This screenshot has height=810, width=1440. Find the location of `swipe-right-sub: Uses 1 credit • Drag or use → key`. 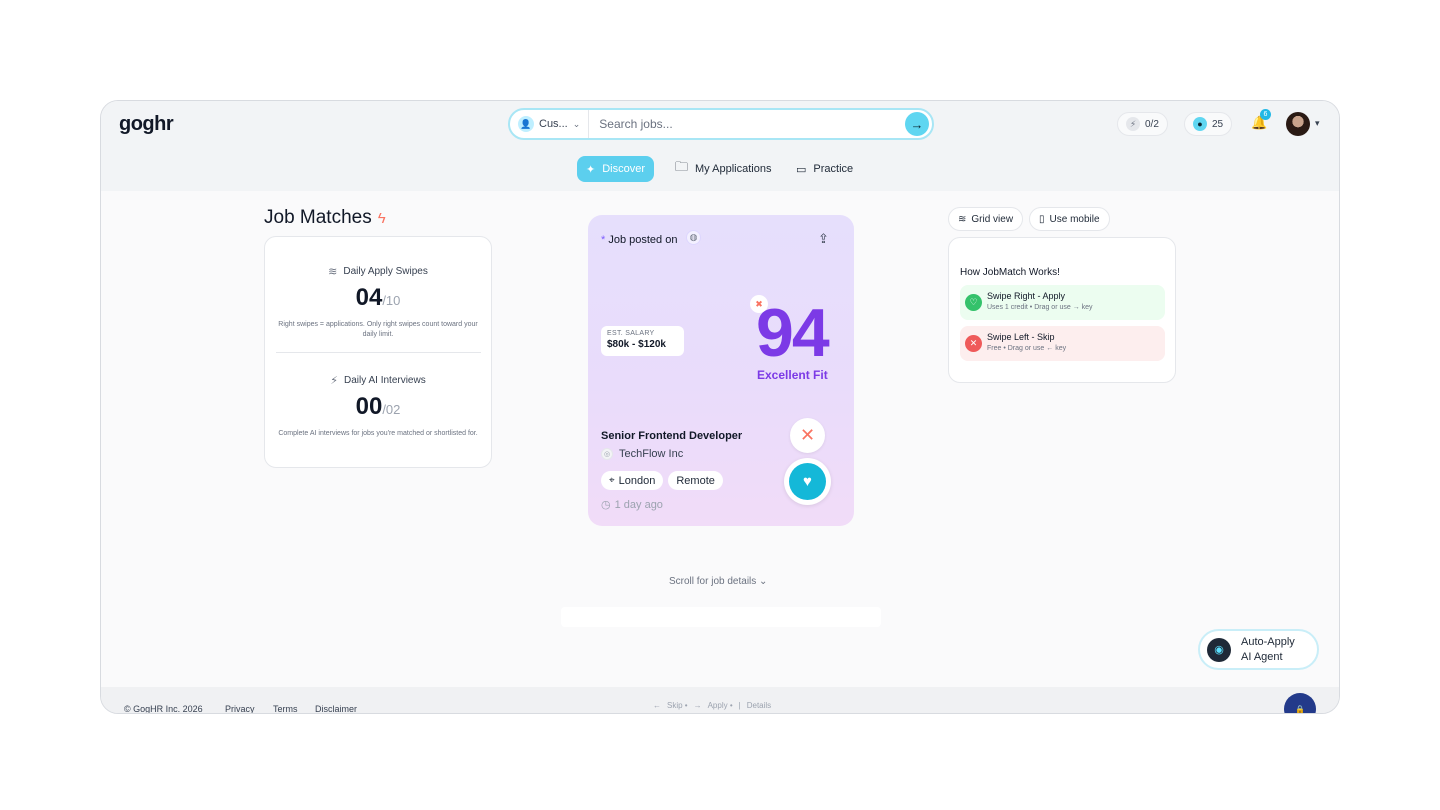

swipe-right-sub: Uses 1 credit • Drag or use → key is located at coordinates (1040, 307).